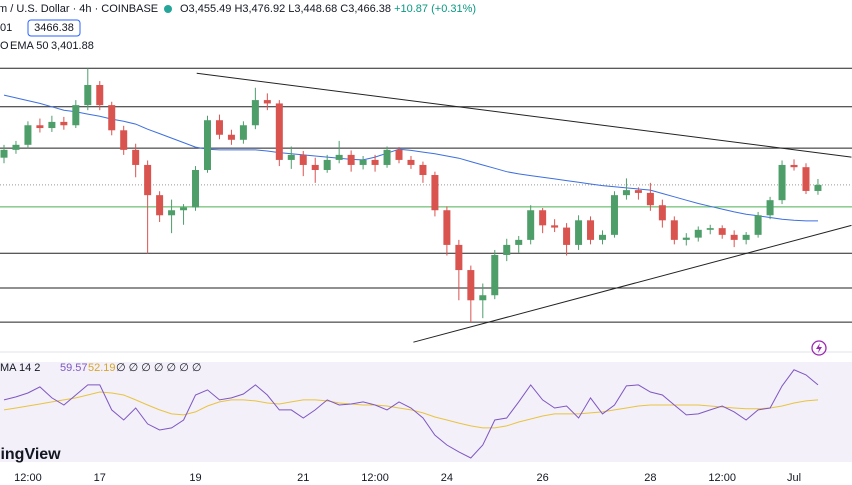  What do you see at coordinates (543, 478) in the screenshot?
I see `x-tick-label: 26` at bounding box center [543, 478].